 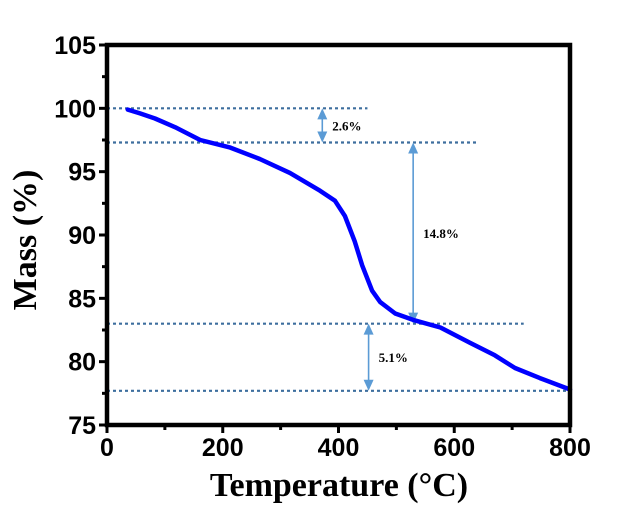 I want to click on annotation-0: 2.6%, so click(x=339, y=125).